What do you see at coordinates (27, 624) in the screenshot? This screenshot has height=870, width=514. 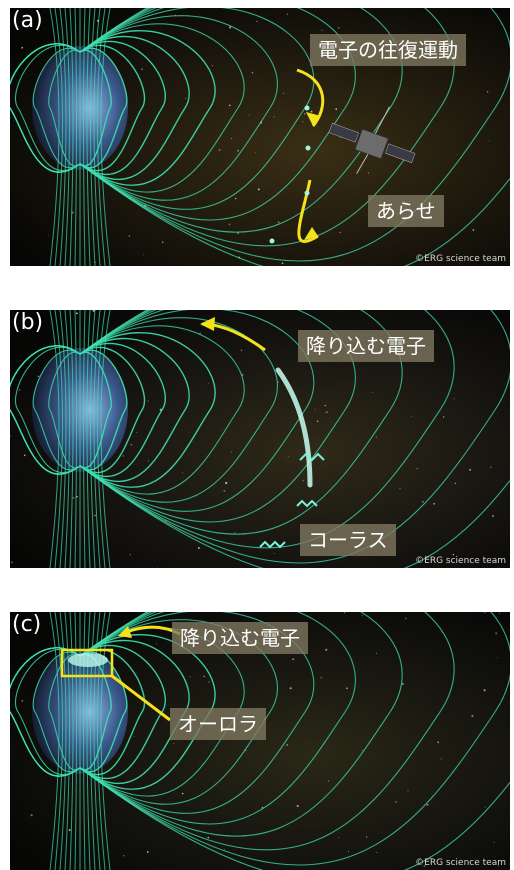 I see `panel-label: (c)` at bounding box center [27, 624].